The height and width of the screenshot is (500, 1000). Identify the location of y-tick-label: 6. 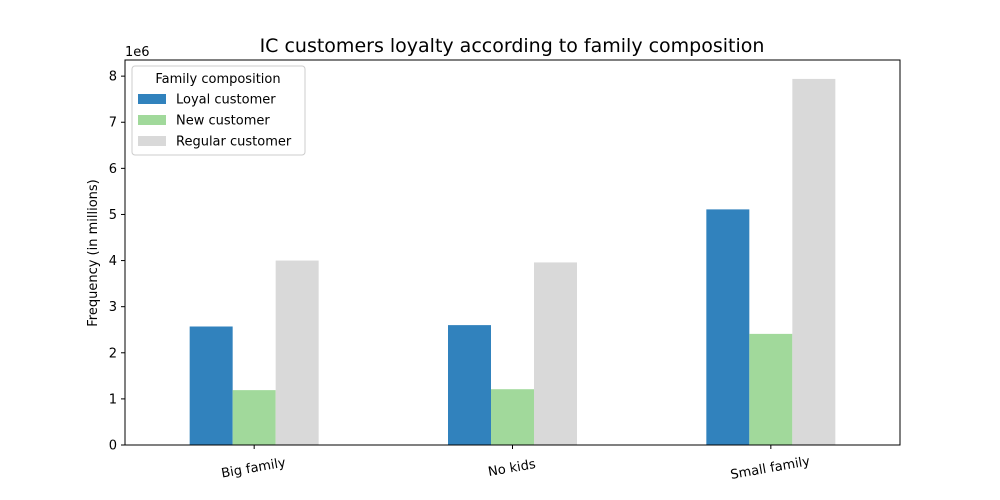
(113, 169).